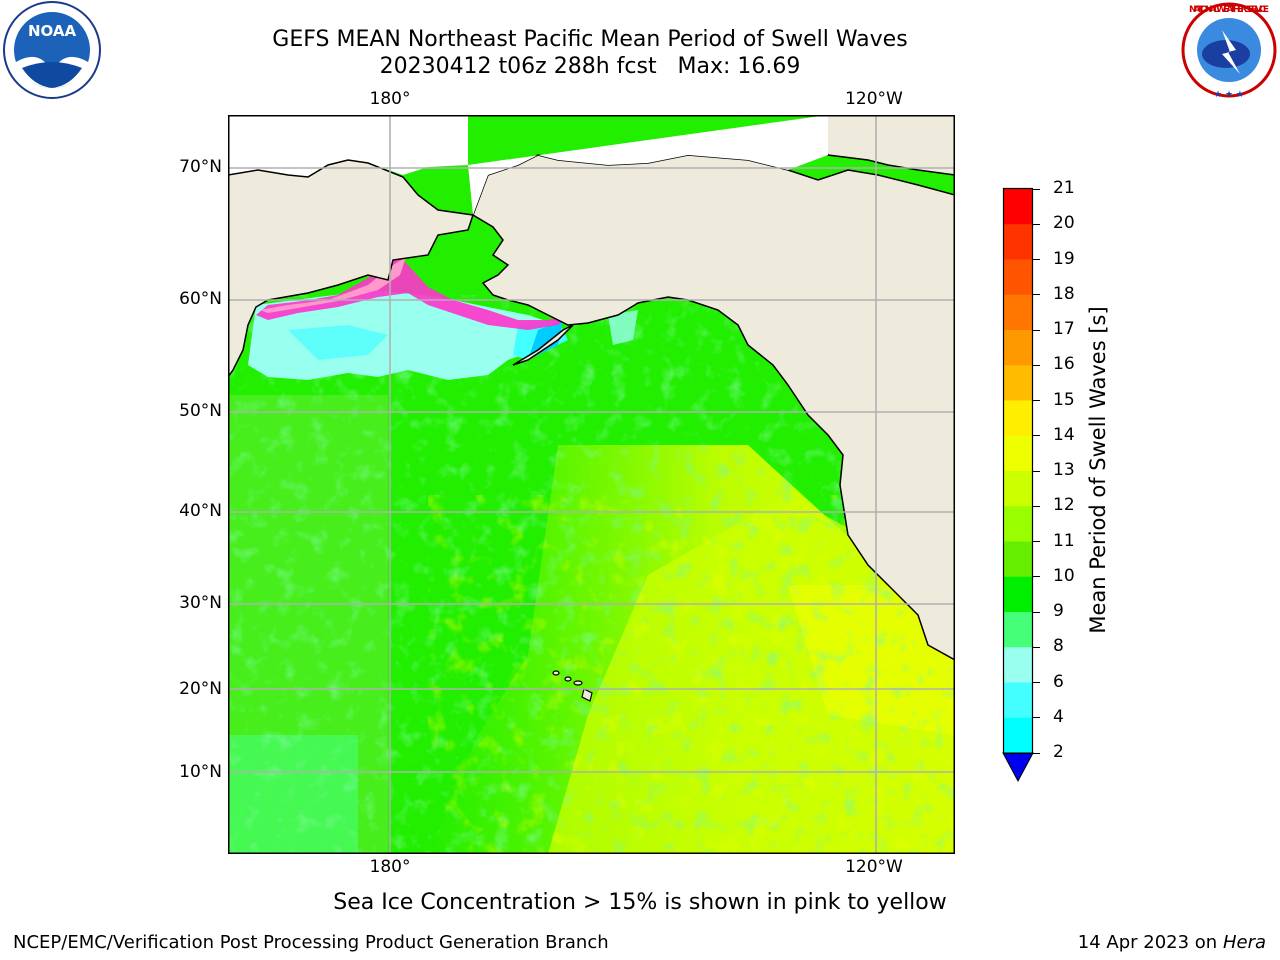 The image size is (1280, 960). What do you see at coordinates (1058, 646) in the screenshot?
I see `colorbar-tick-label: 8` at bounding box center [1058, 646].